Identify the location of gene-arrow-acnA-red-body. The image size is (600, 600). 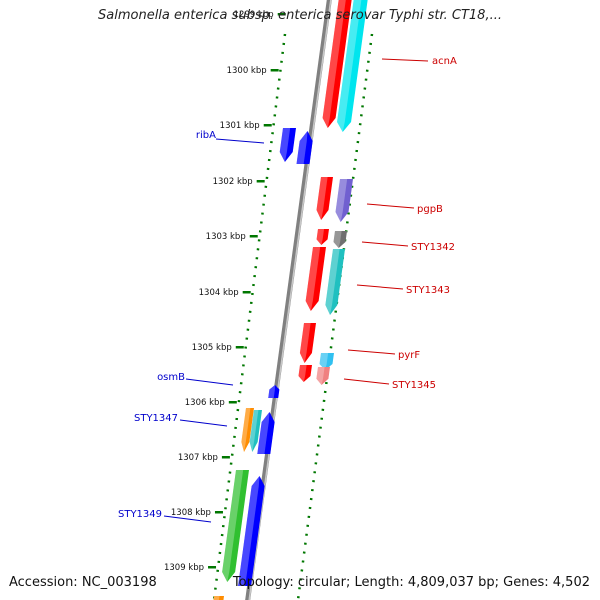
(337, 64).